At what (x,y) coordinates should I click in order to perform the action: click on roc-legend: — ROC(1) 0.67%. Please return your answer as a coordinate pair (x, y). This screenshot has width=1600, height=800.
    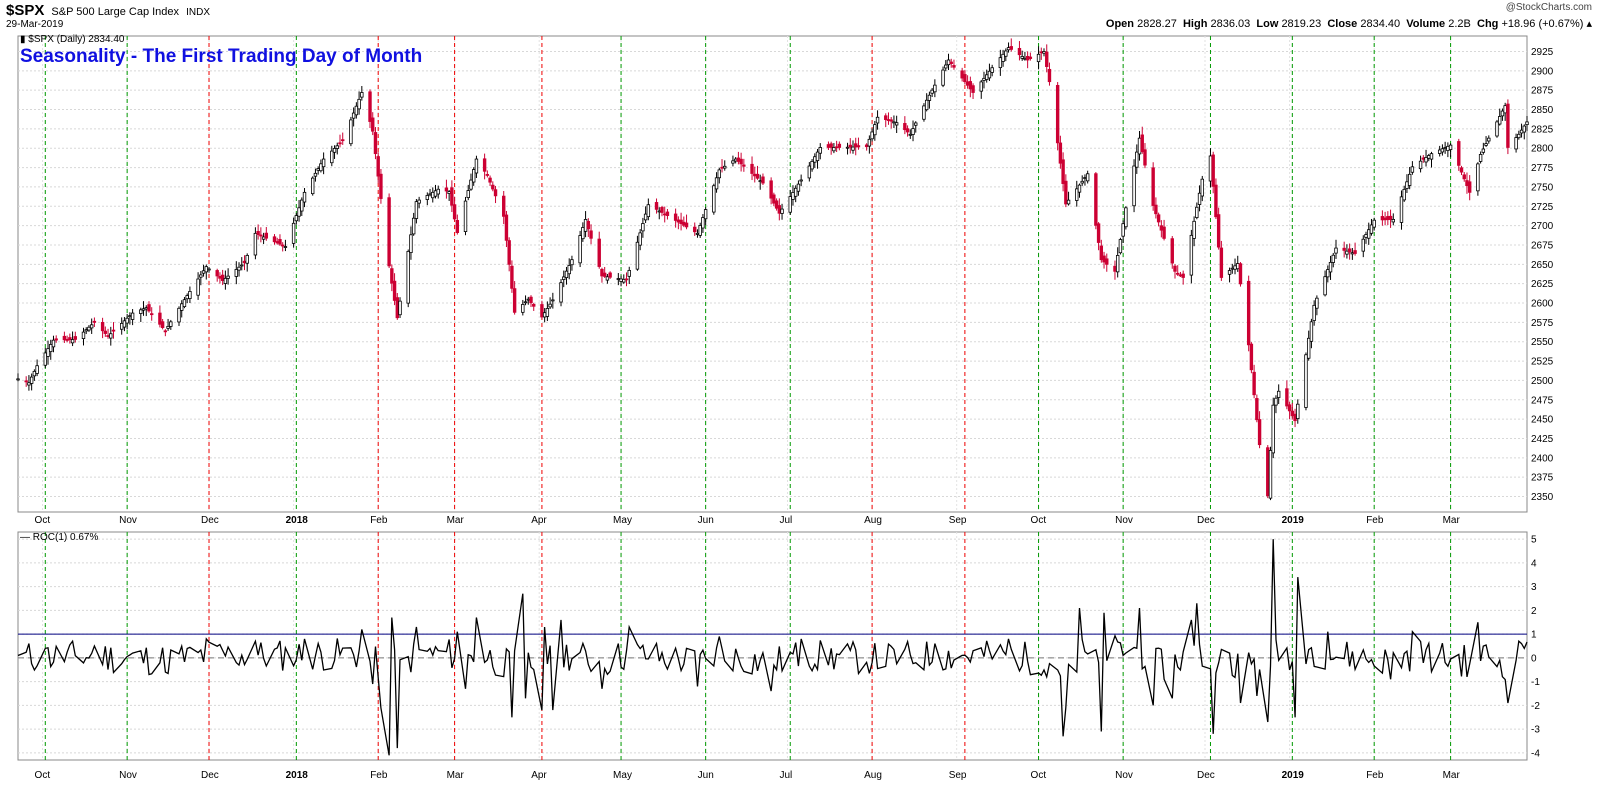
    Looking at the image, I should click on (59, 537).